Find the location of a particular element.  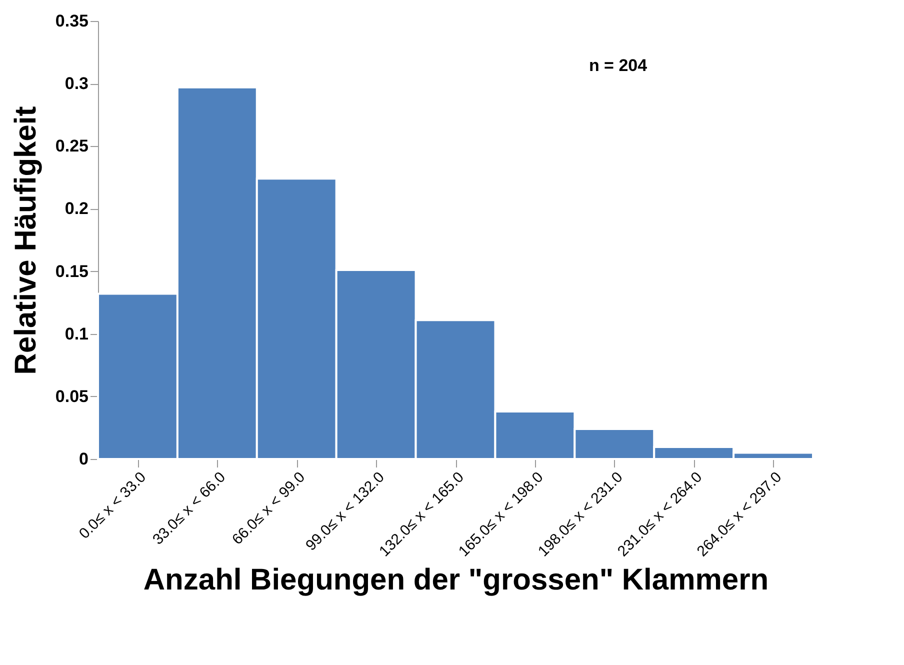

annotation: n = 204 is located at coordinates (618, 65).